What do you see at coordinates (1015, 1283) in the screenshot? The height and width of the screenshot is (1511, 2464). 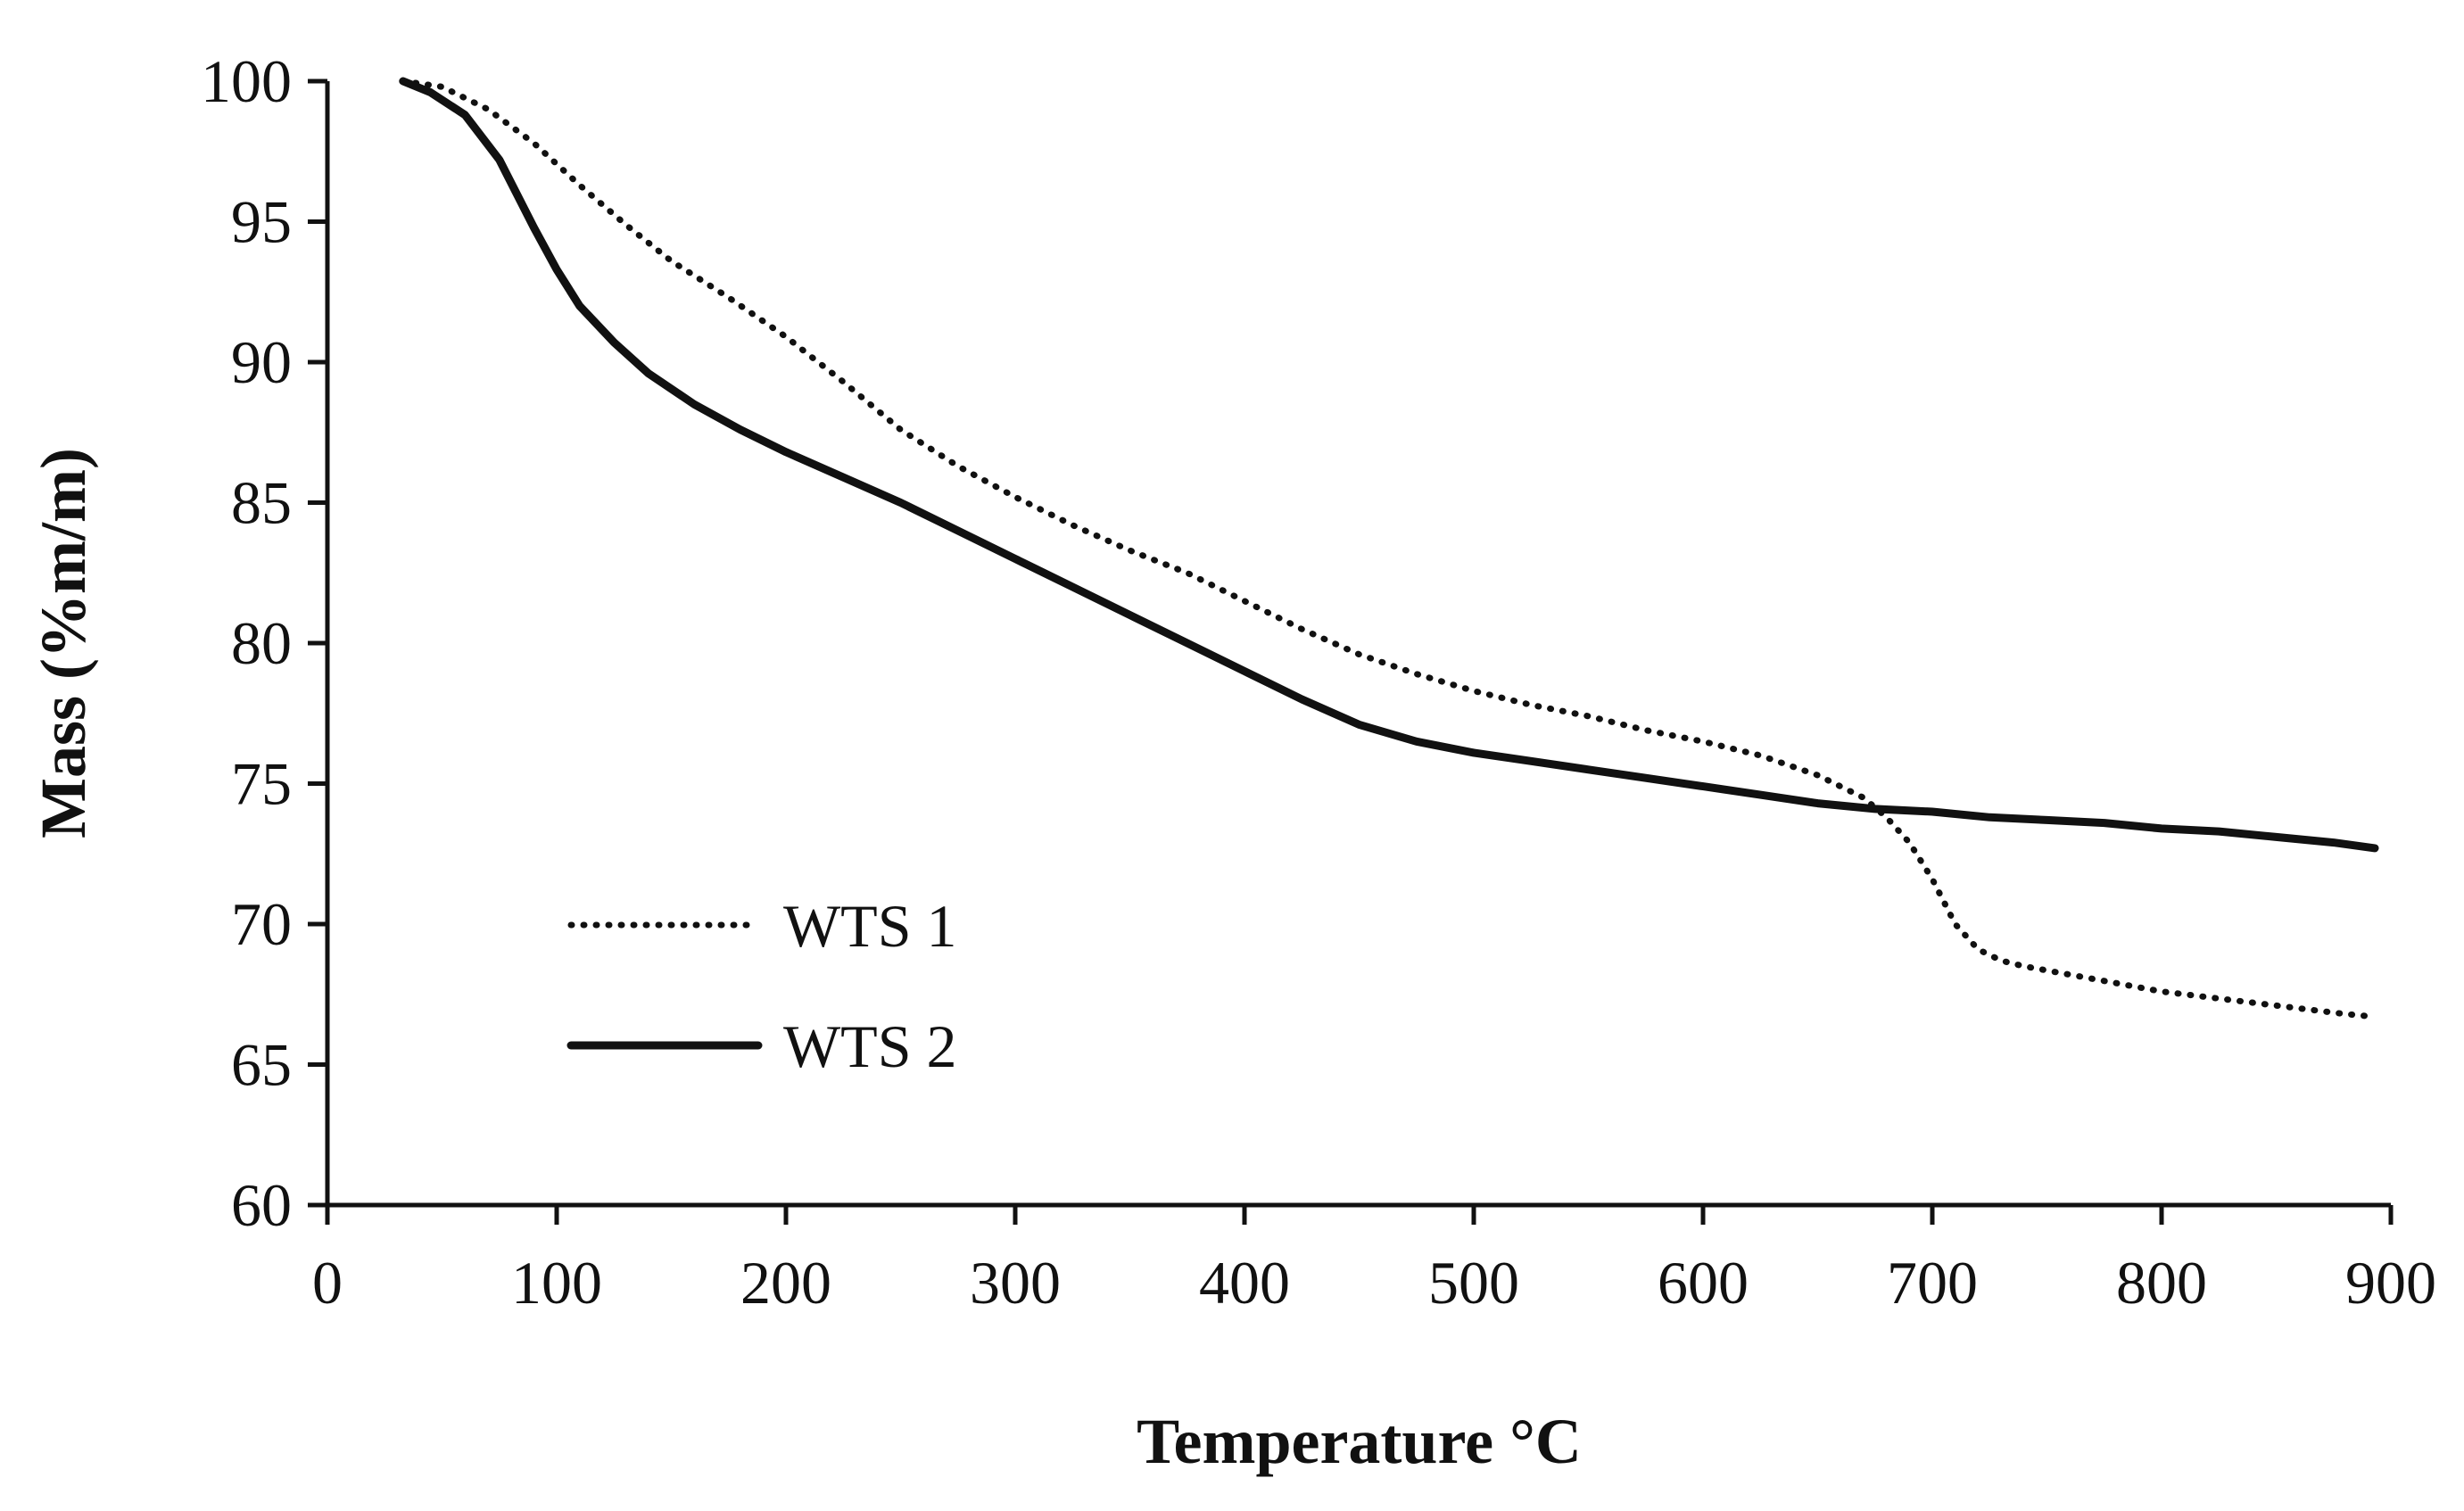 I see `x-tick-label: 300` at bounding box center [1015, 1283].